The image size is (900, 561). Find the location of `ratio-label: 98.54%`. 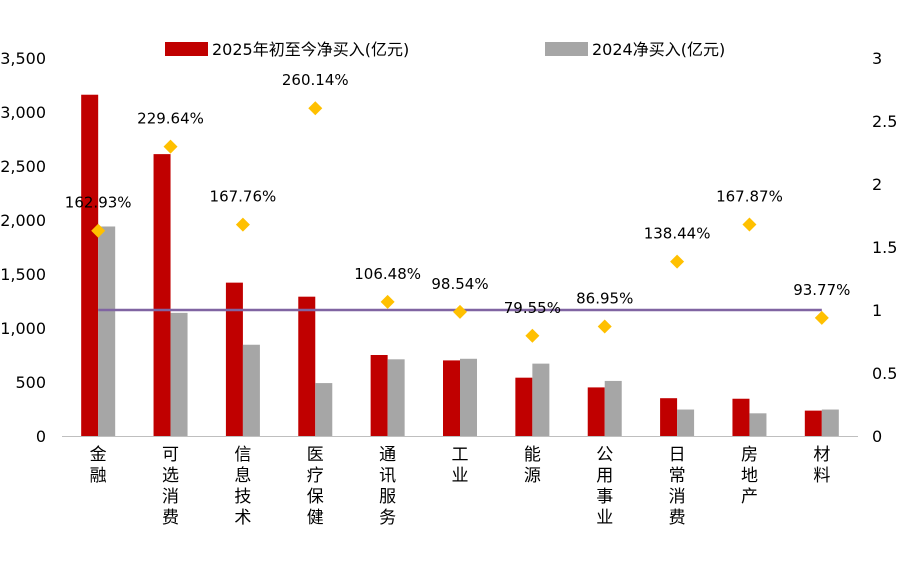

ratio-label: 98.54% is located at coordinates (459, 284).